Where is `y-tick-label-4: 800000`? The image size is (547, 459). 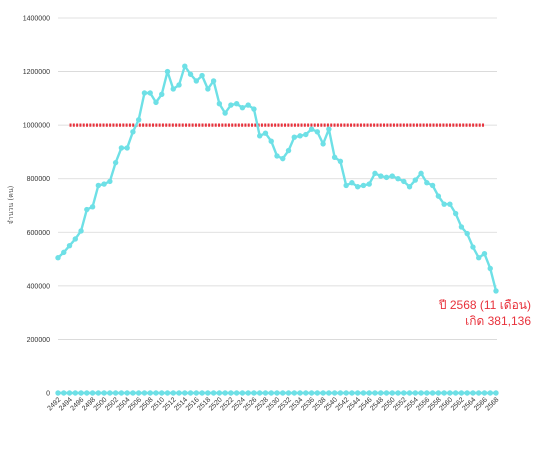 y-tick-label-4: 800000 is located at coordinates (38, 179).